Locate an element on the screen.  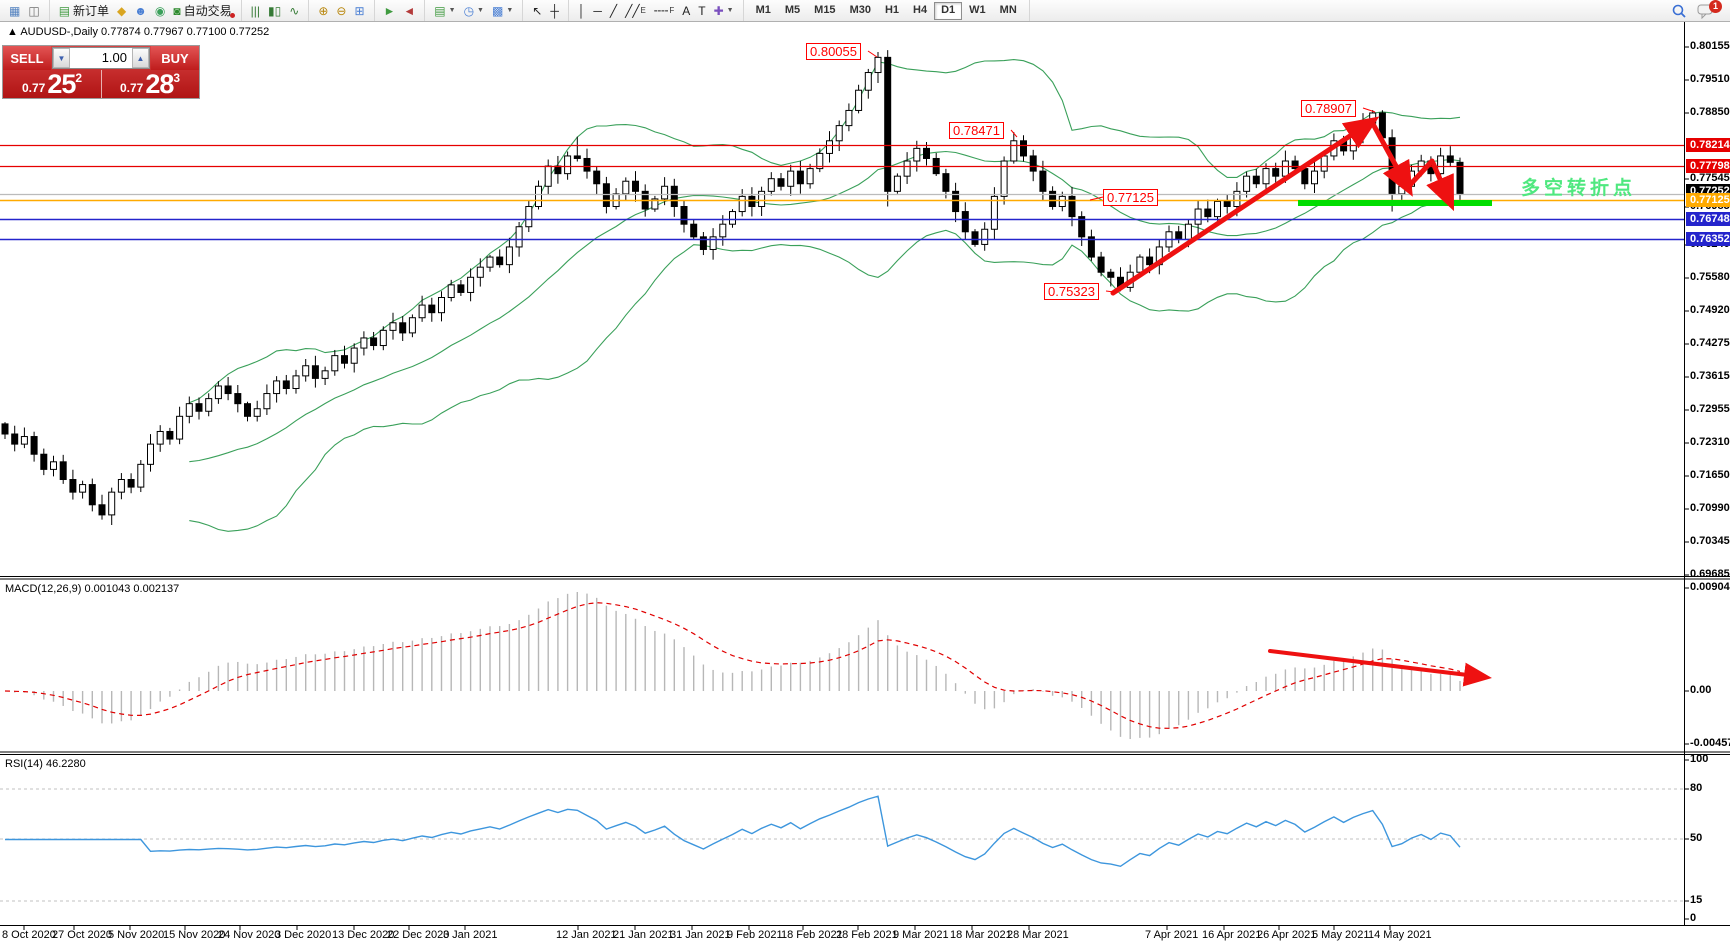
bull-bear-pivot-note: 多空转折点 is located at coordinates (1579, 188).